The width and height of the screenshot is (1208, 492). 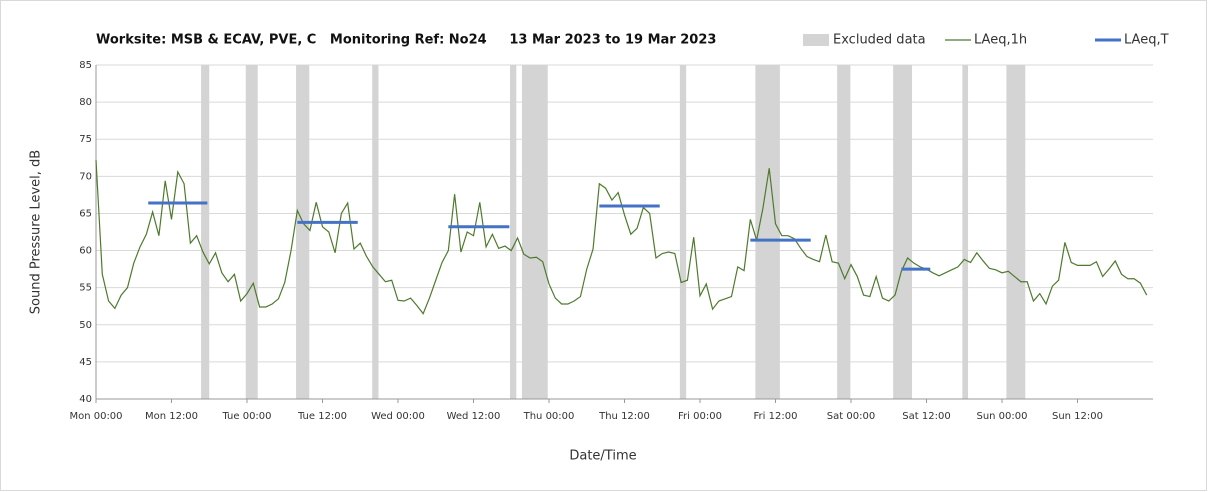 I want to click on legend-label: LAeq,T, so click(x=1146, y=40).